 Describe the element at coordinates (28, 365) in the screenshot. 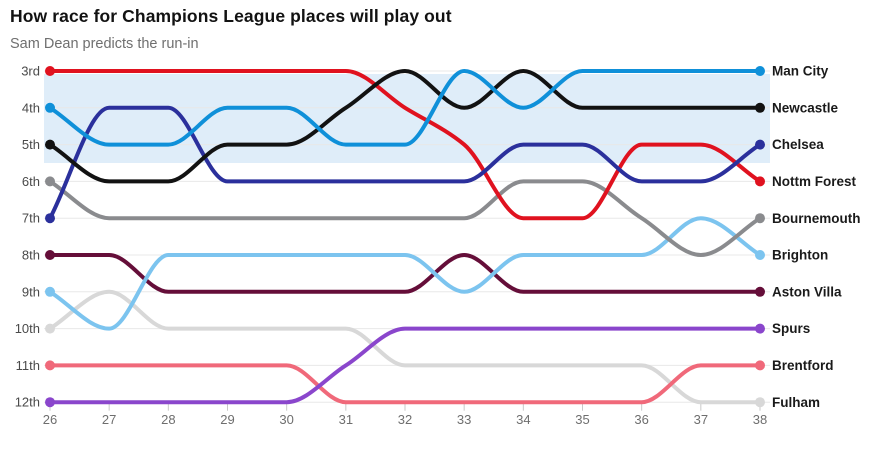

I see `rank-label: 11th` at that location.